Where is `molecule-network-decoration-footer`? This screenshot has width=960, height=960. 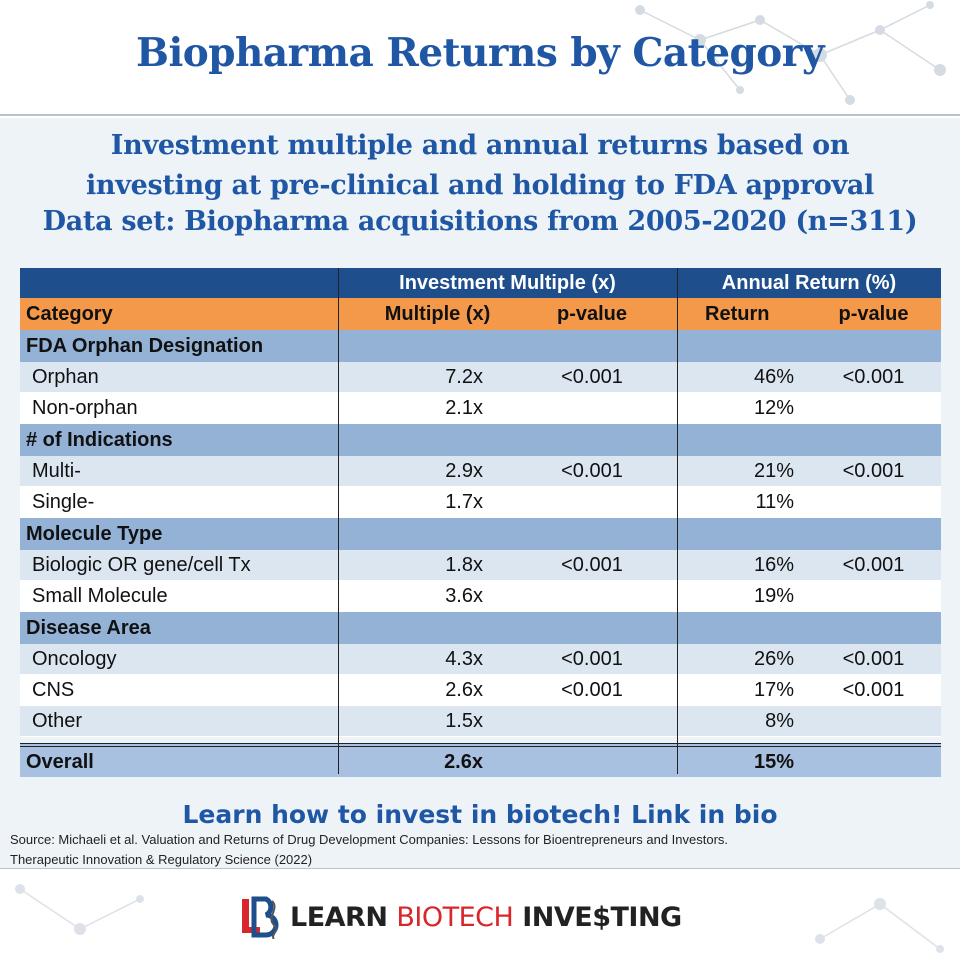
molecule-network-decoration-footer is located at coordinates (479, 918).